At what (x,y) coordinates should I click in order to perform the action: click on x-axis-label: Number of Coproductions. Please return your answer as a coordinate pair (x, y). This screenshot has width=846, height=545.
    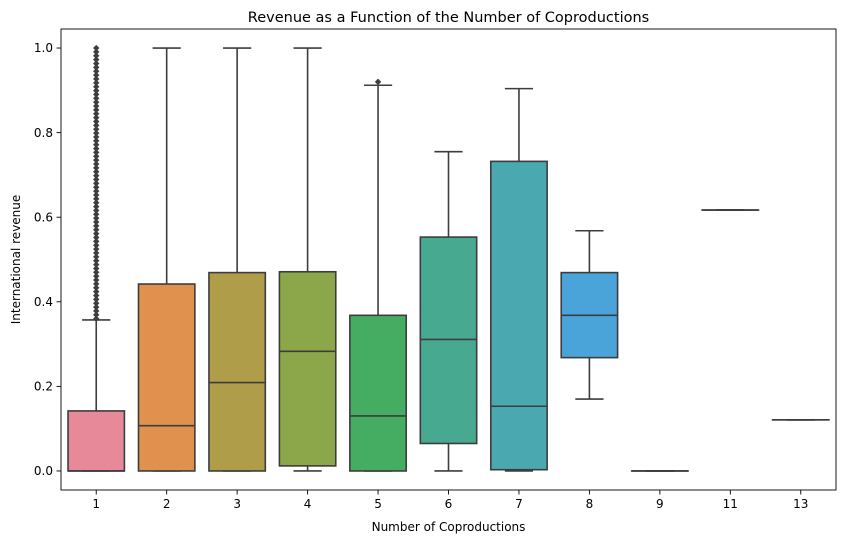
    Looking at the image, I should click on (449, 527).